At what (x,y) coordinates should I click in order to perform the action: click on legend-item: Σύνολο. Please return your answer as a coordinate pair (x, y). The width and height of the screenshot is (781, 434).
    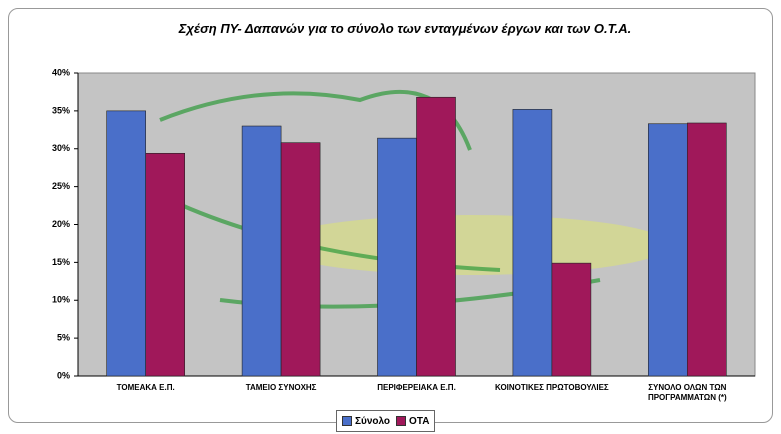
    Looking at the image, I should click on (366, 421).